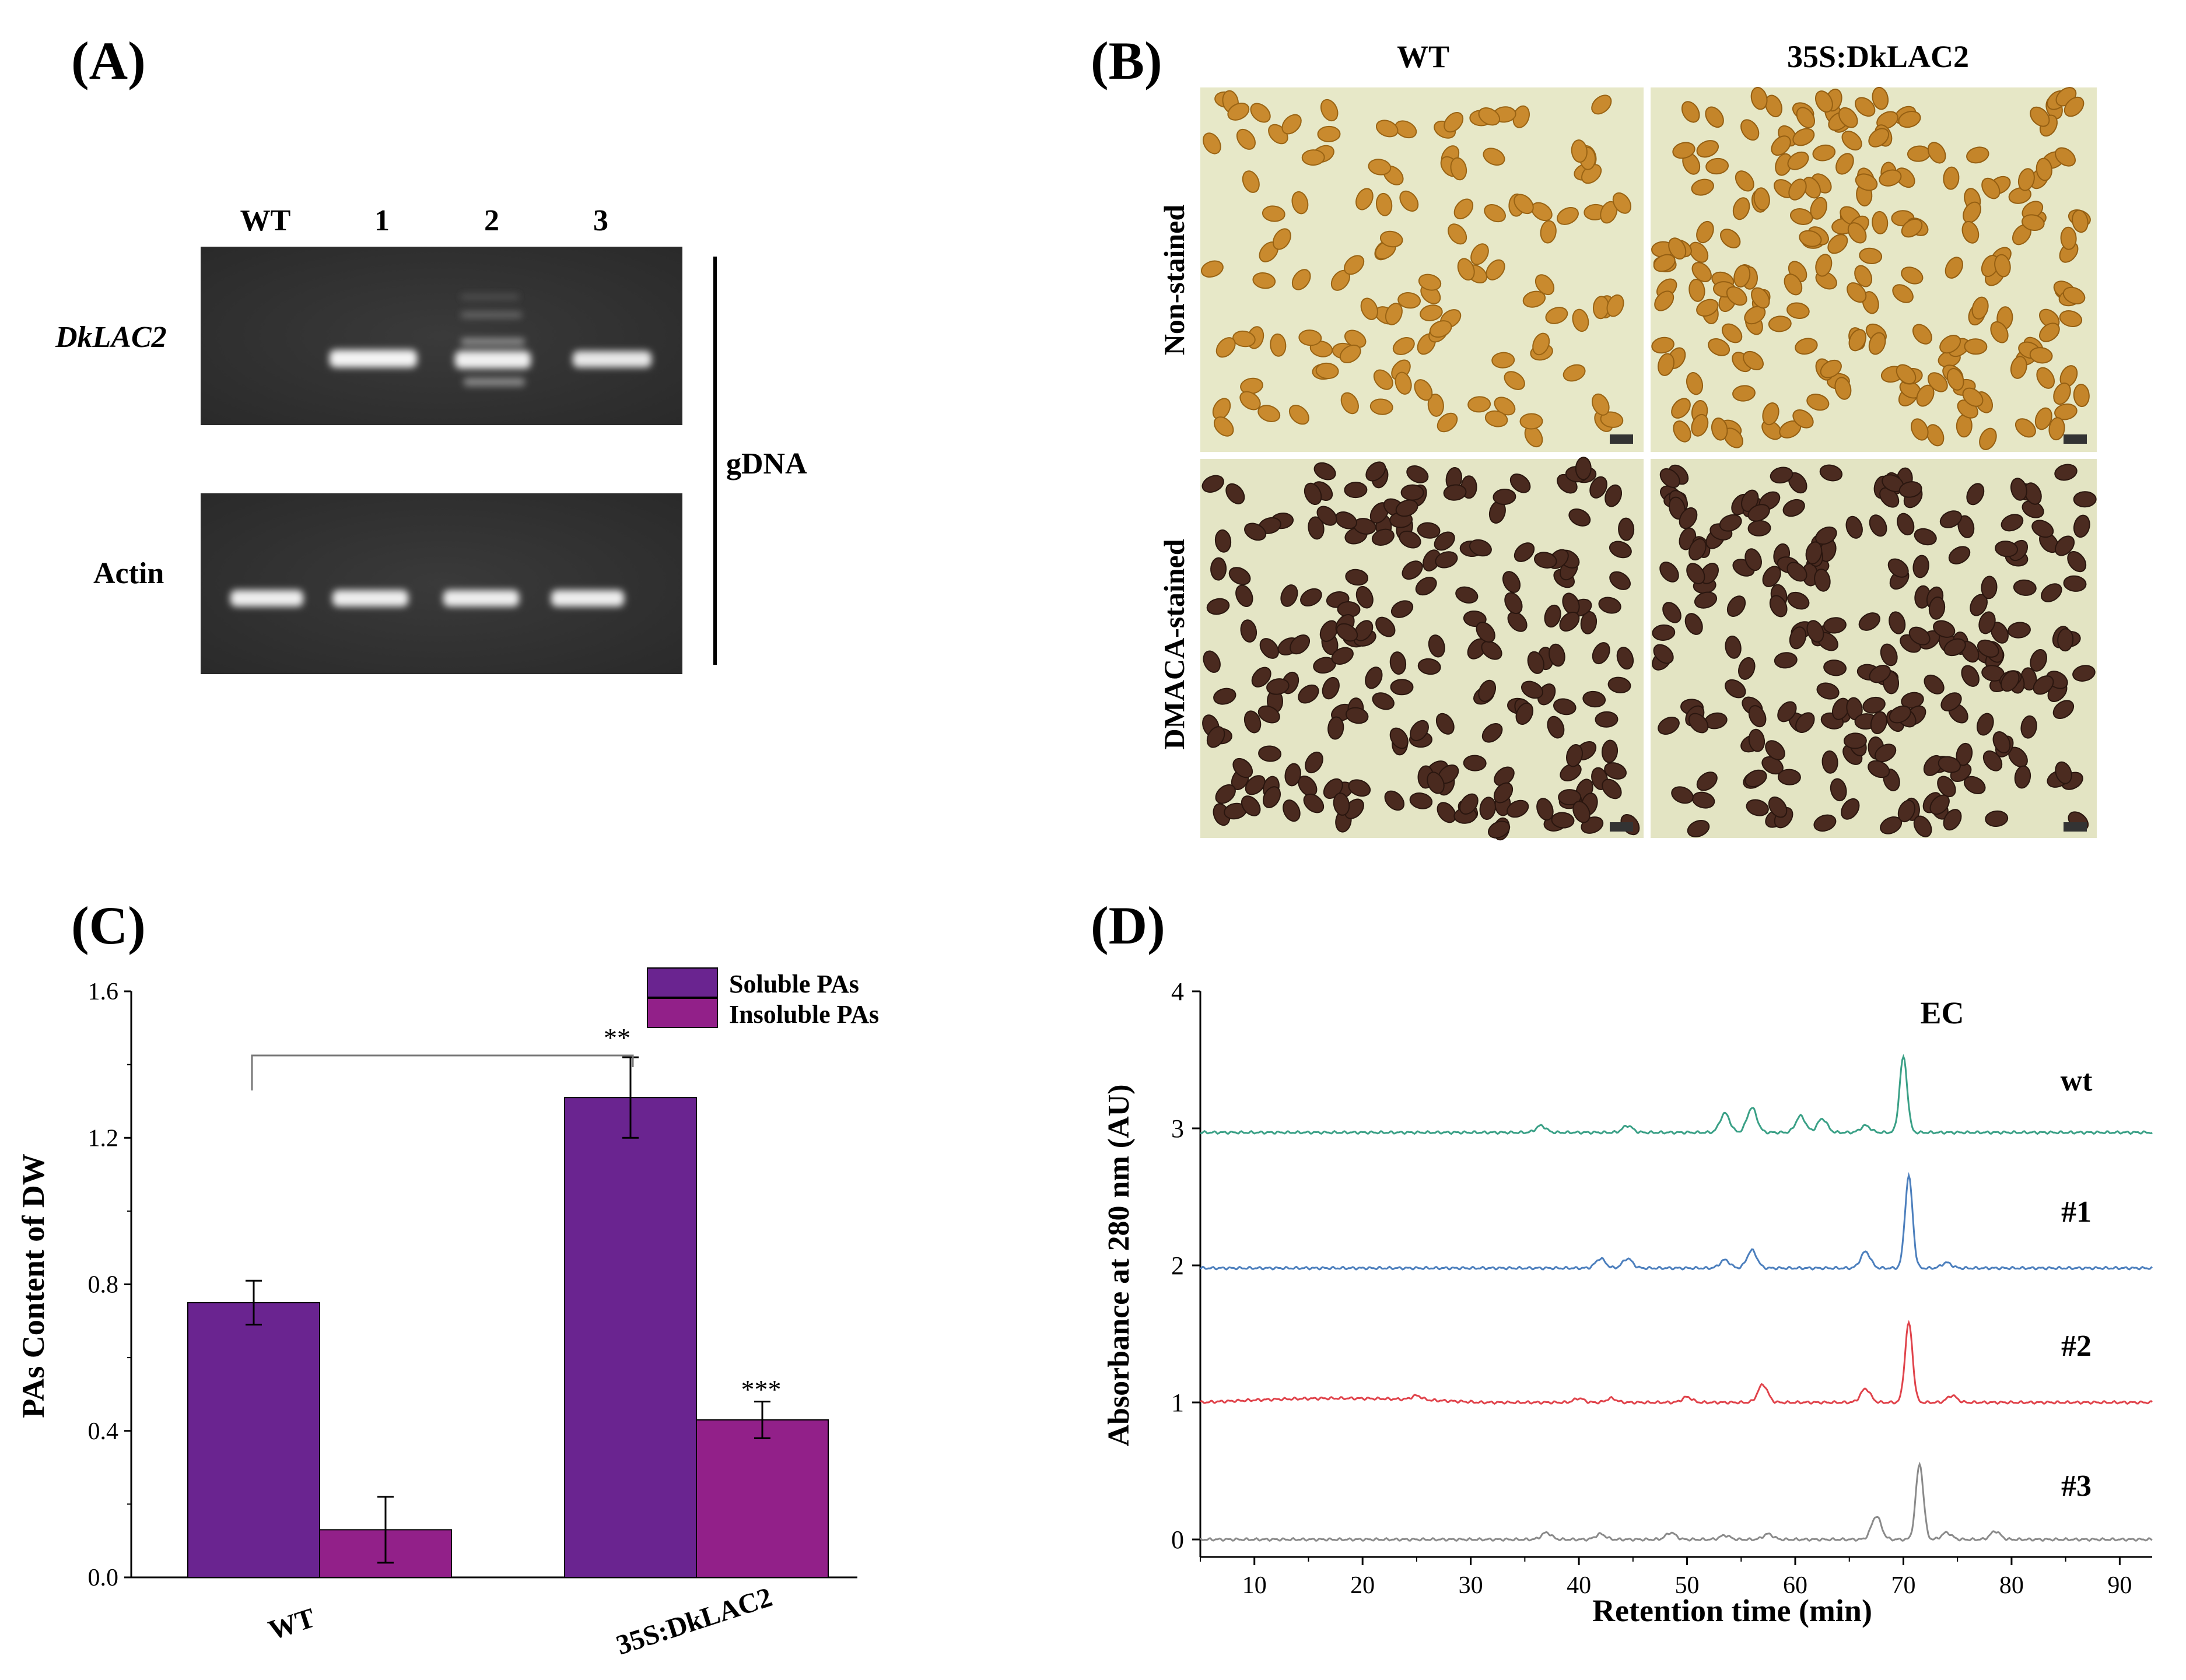 The height and width of the screenshot is (1680, 2186). I want to click on d-xtick-label: 10, so click(1254, 1585).